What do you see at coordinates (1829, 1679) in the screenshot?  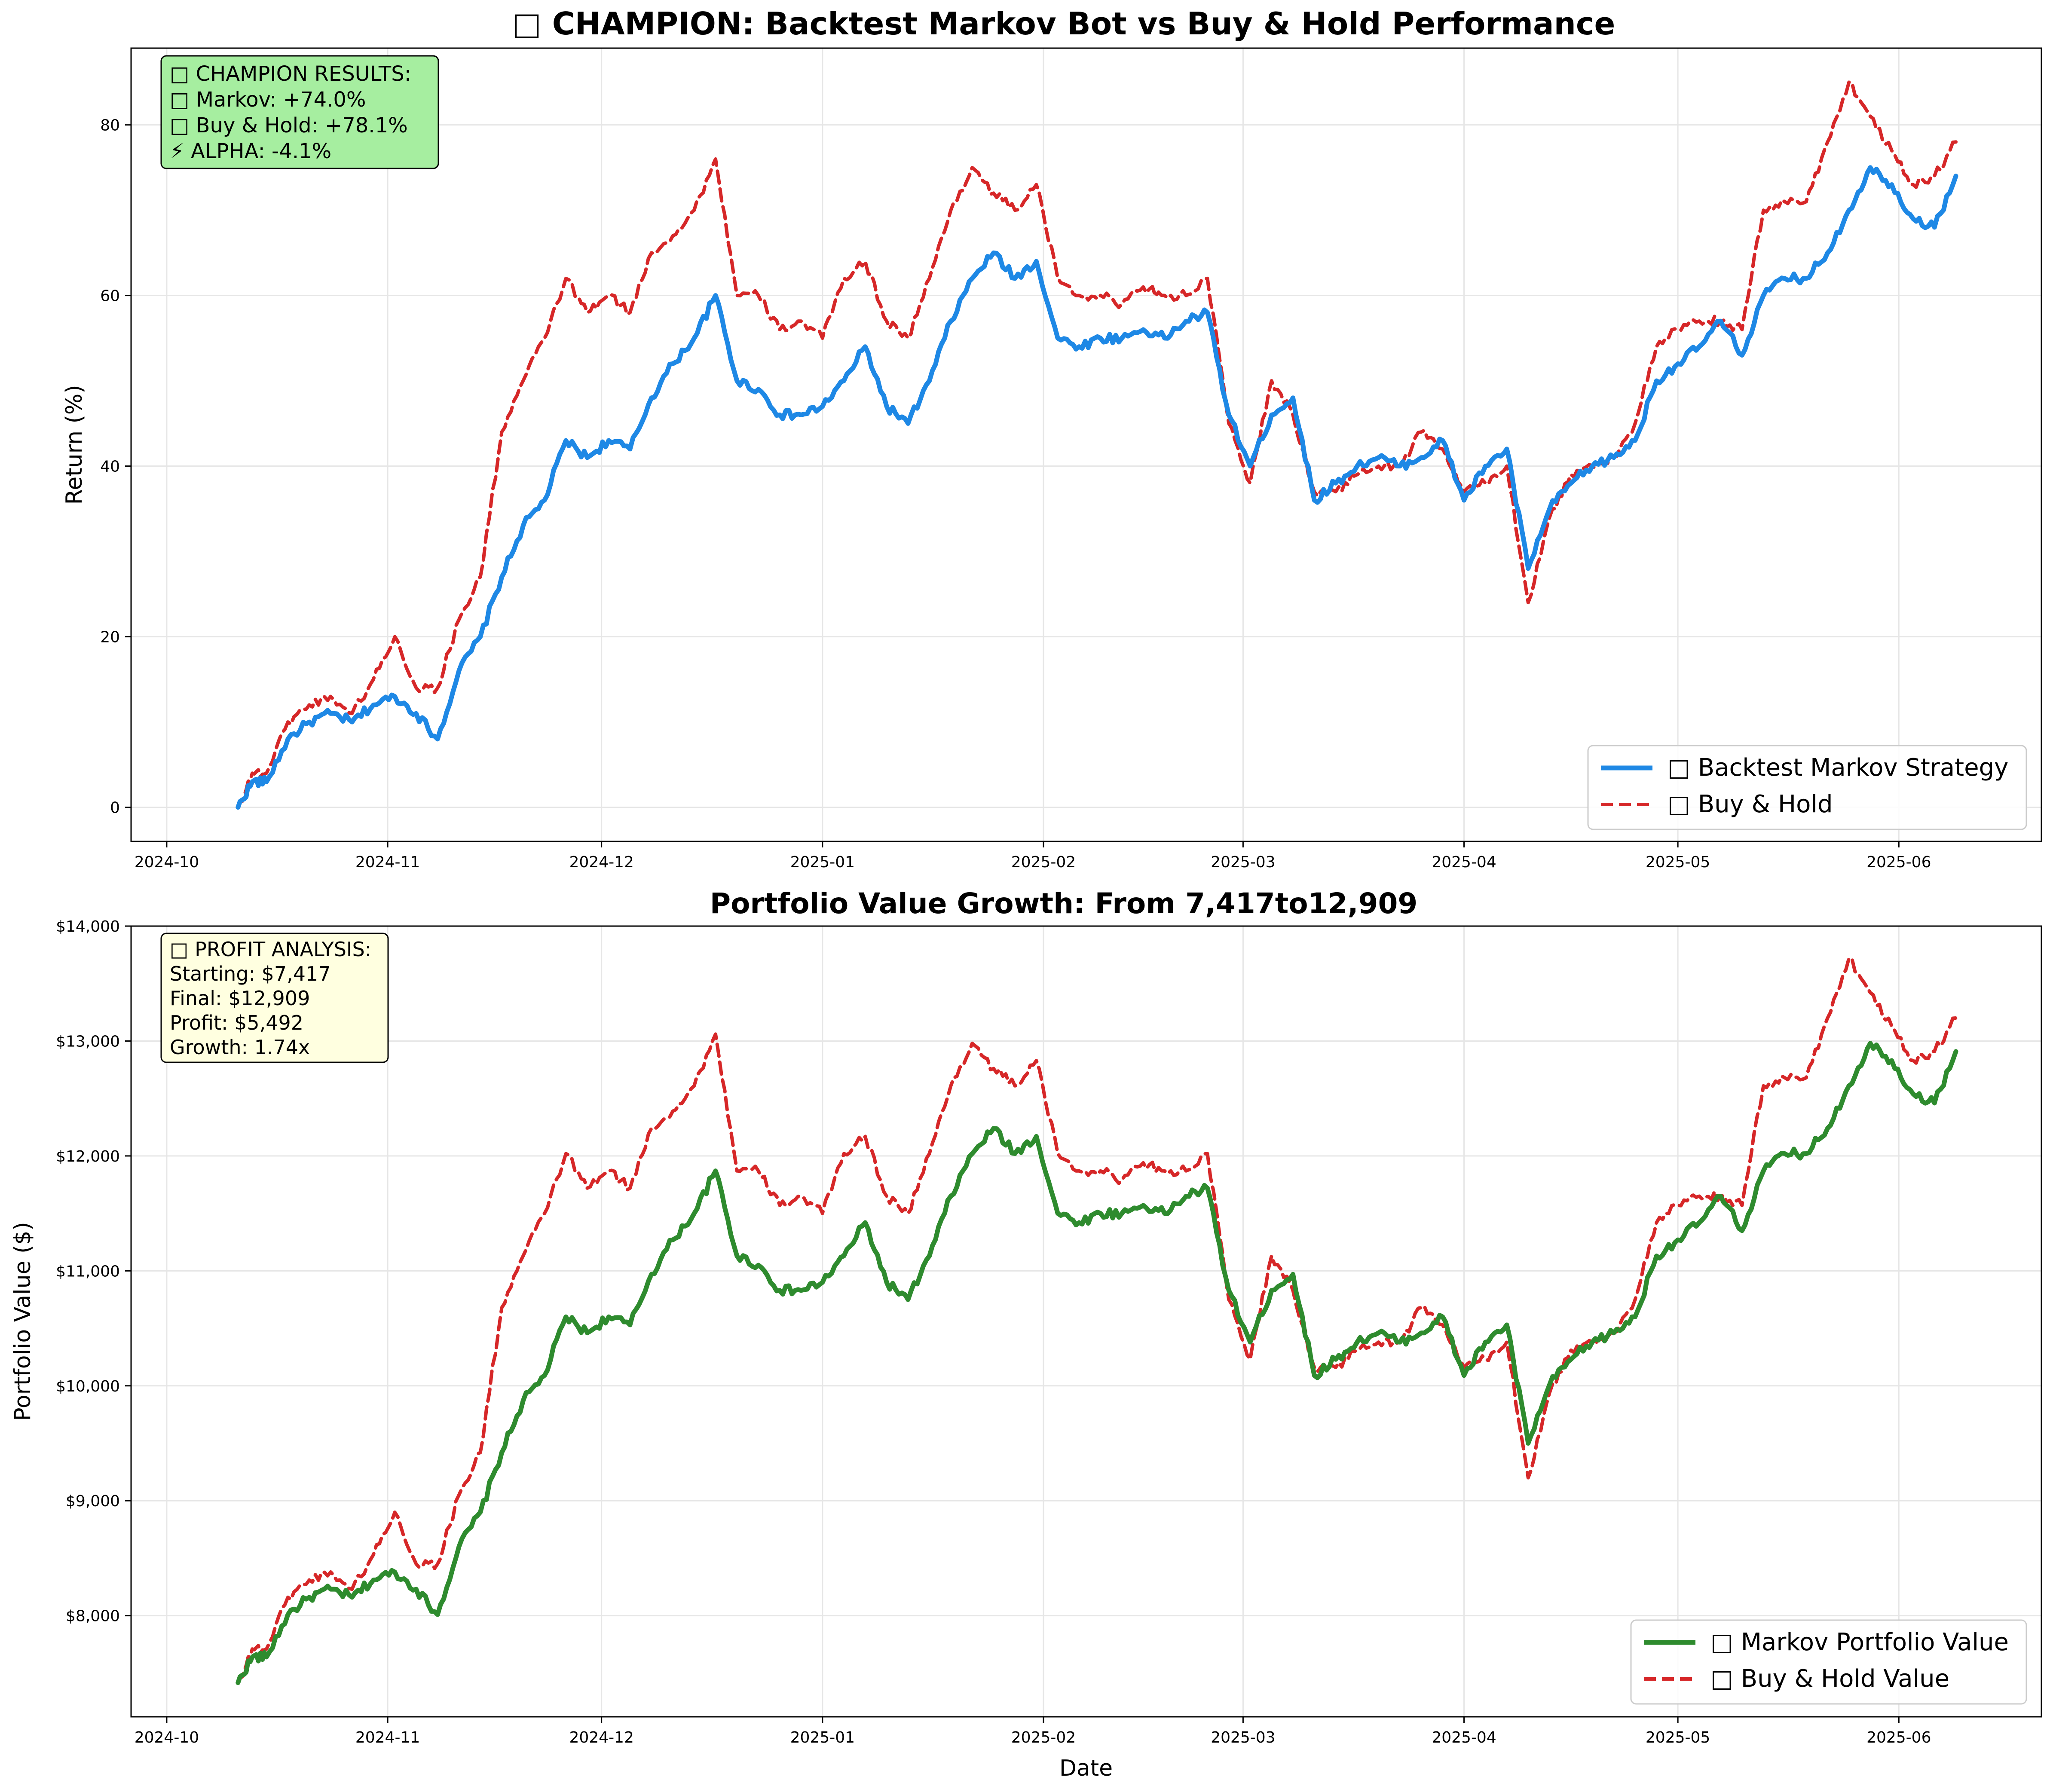 I see `legend-label-buy-hold: □ Buy & Hold Value` at bounding box center [1829, 1679].